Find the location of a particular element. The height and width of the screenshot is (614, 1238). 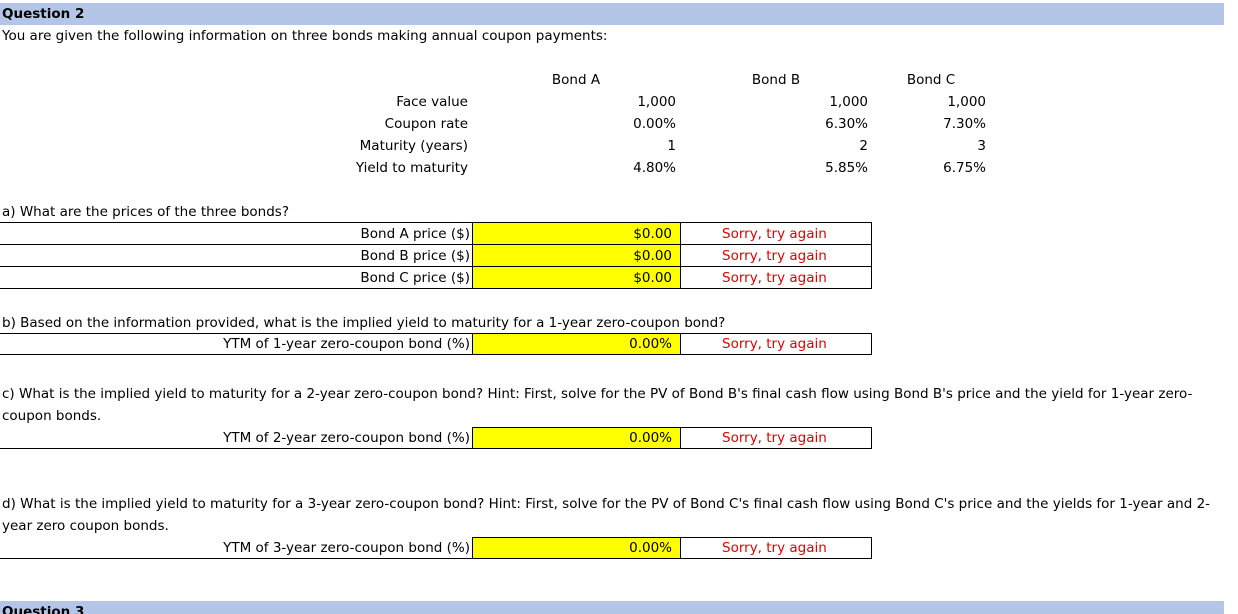

bond-c-price-value: $0.00 is located at coordinates (652, 278).